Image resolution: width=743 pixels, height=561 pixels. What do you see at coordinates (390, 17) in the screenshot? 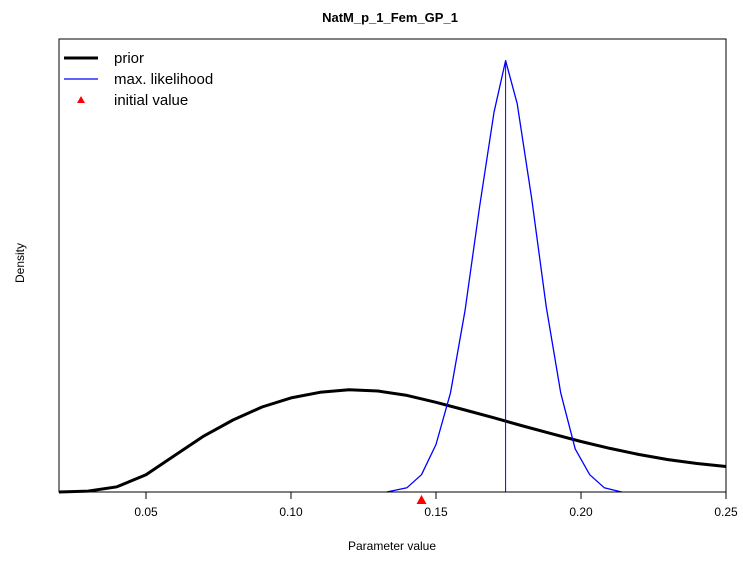
I see `chart-title: NatM_p_1_Fem_GP_1` at bounding box center [390, 17].